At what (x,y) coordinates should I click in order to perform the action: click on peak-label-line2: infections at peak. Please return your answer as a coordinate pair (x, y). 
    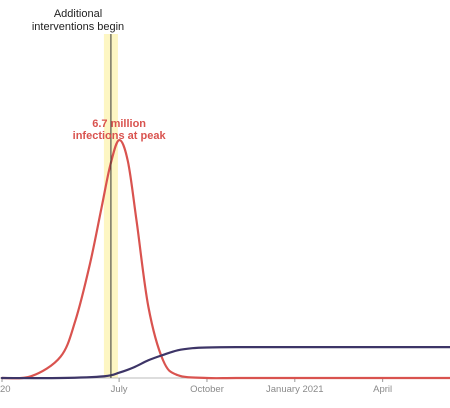
    Looking at the image, I should click on (120, 136).